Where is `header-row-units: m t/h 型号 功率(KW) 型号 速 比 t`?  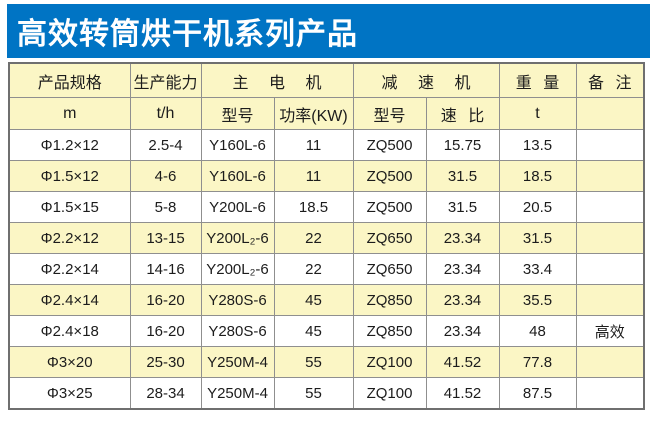
header-row-units: m t/h 型号 功率(KW) 型号 速 比 t is located at coordinates (326, 113).